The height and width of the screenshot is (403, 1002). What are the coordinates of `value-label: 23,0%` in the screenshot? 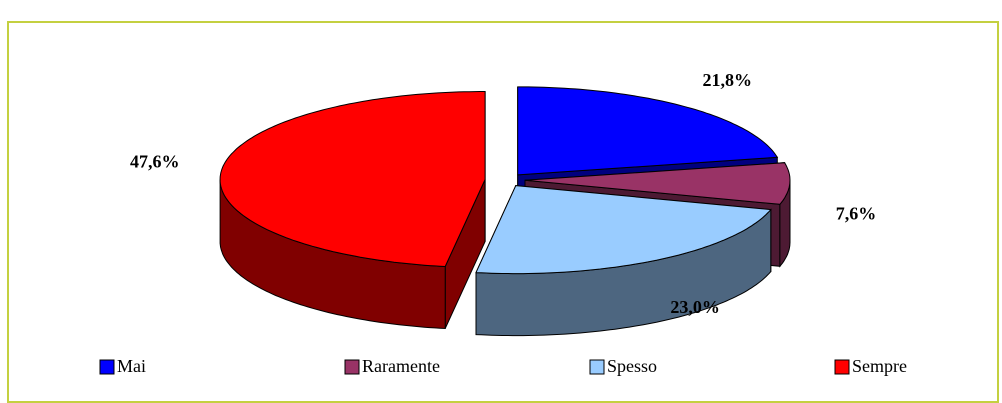 It's located at (695, 307).